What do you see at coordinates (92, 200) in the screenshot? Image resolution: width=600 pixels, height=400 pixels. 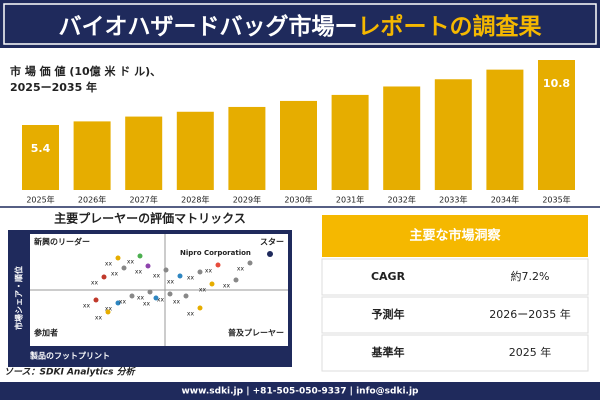 I see `x-tick-label: 2026年` at bounding box center [92, 200].